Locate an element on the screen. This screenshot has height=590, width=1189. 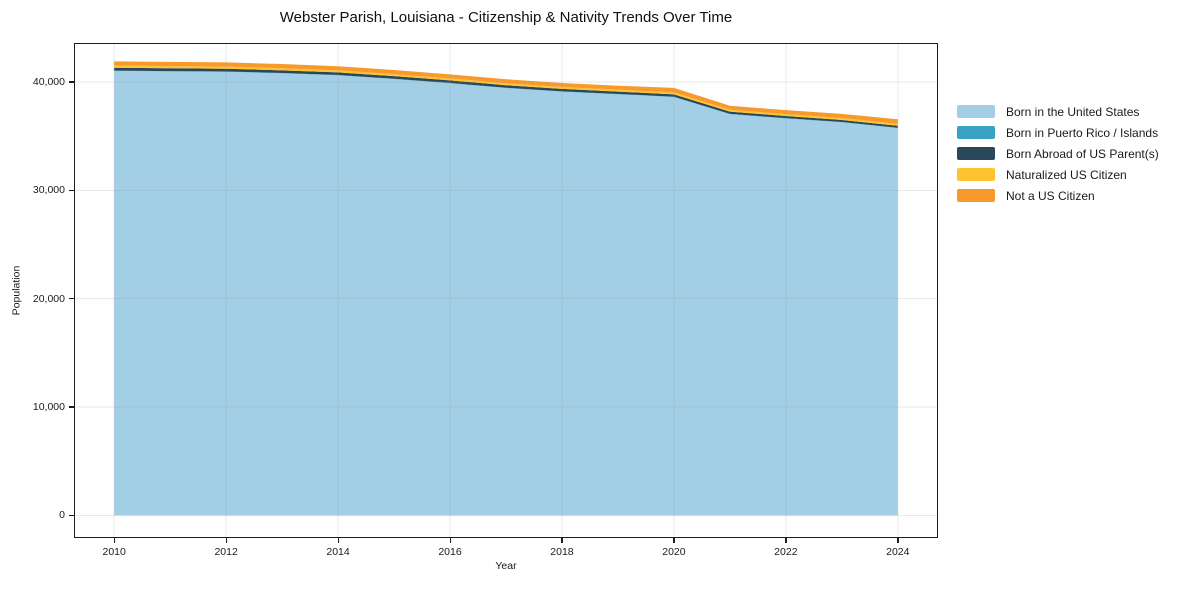
y-tick-label: 40,000 is located at coordinates (48, 81).